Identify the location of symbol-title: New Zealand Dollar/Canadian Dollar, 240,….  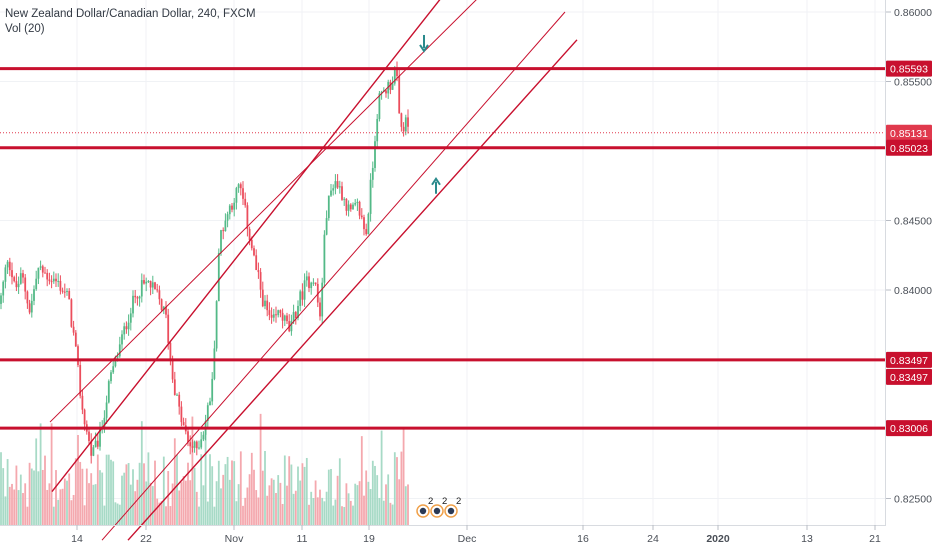
(130, 14).